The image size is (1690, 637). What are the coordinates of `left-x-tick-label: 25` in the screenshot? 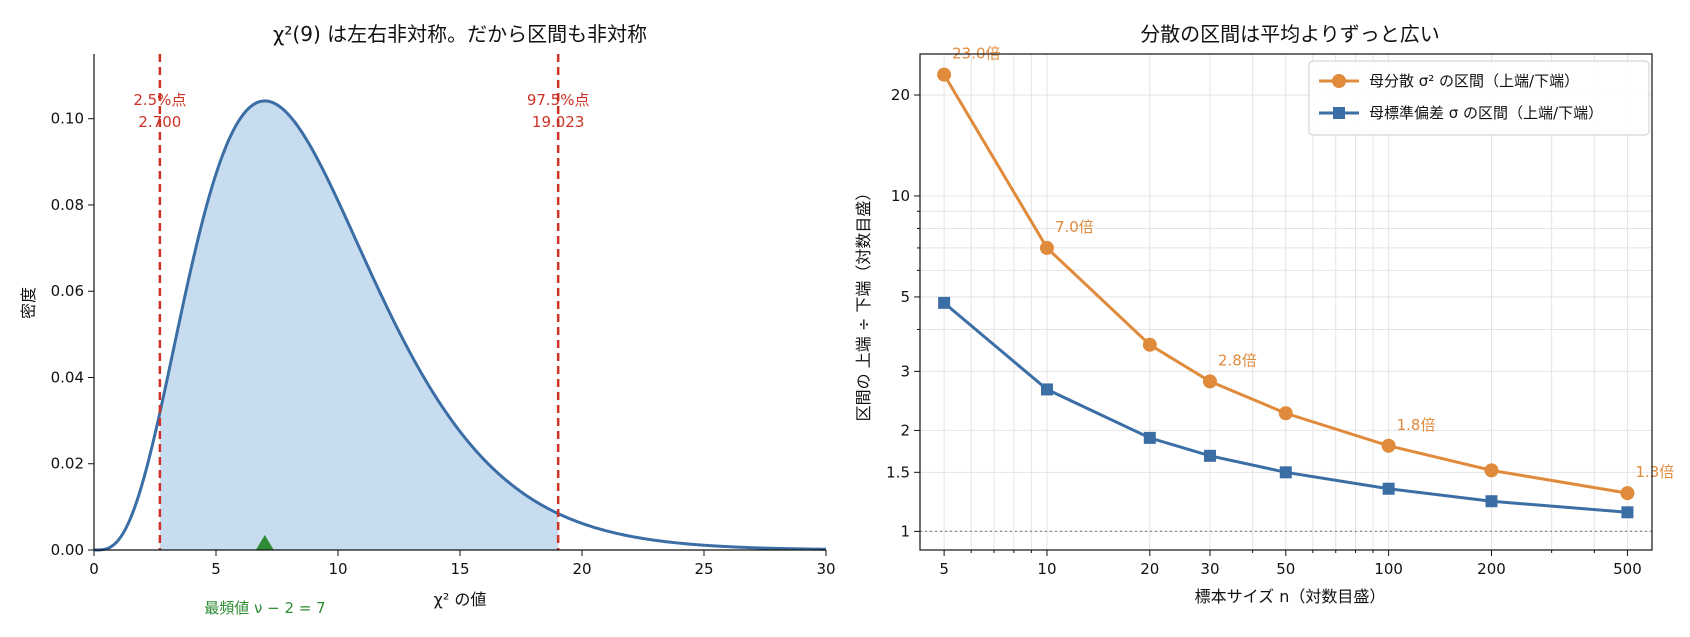 It's located at (703, 569).